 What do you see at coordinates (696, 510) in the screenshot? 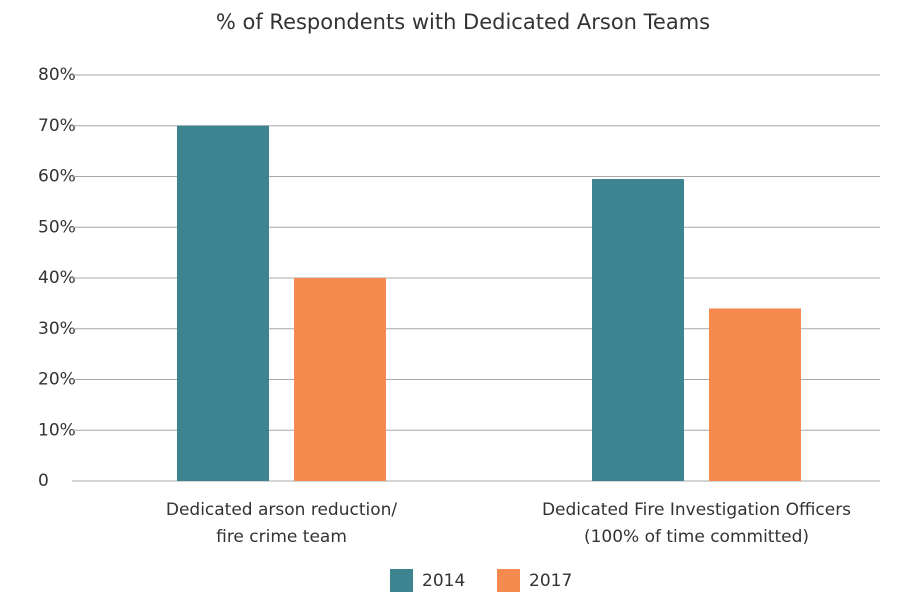
I see `x-tick-label: Dedicated Fire Investigation Officers` at bounding box center [696, 510].